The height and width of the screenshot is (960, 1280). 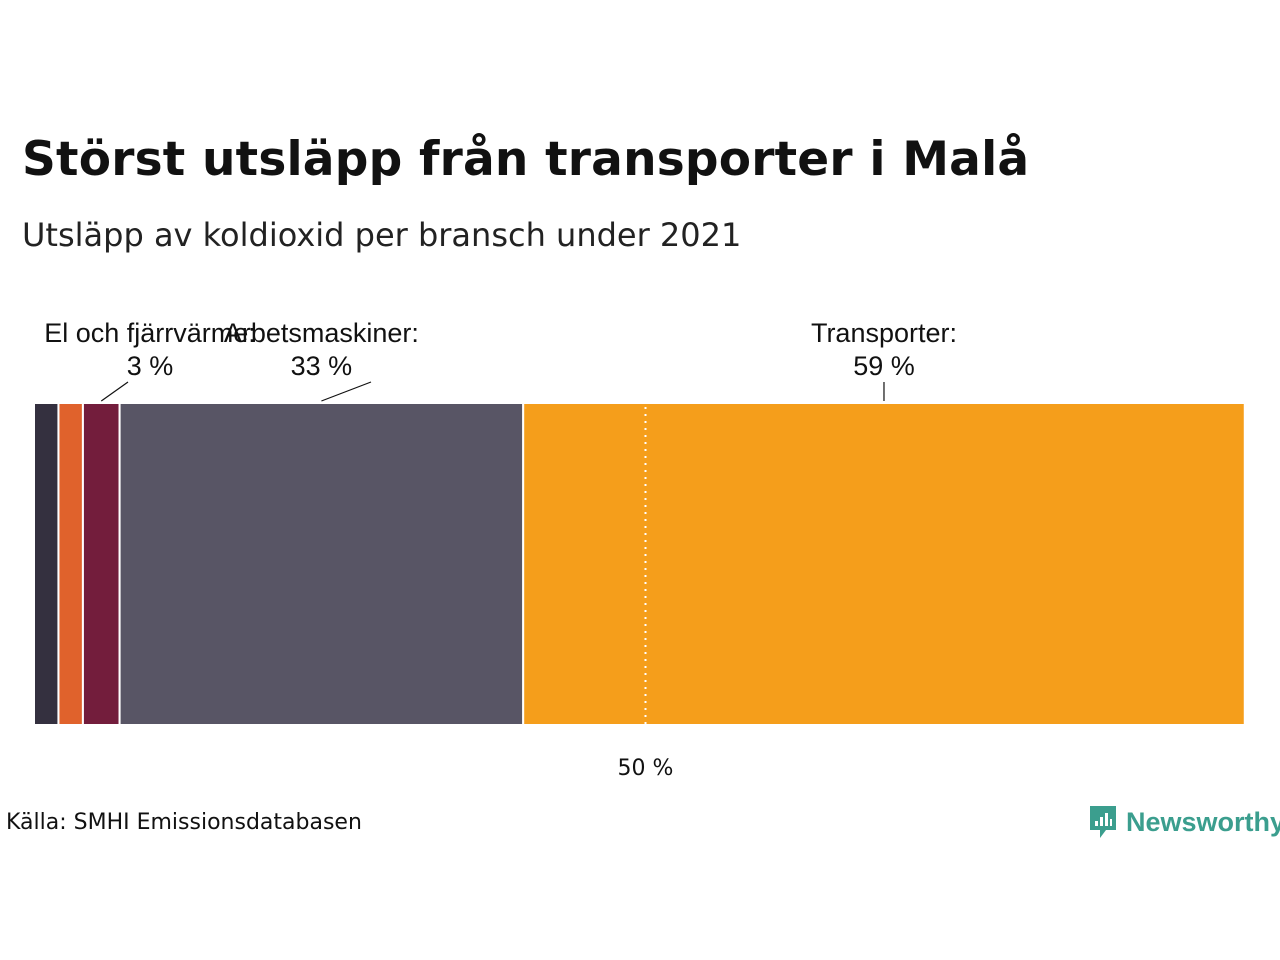 What do you see at coordinates (646, 768) in the screenshot?
I see `reference-line-label: 50 %` at bounding box center [646, 768].